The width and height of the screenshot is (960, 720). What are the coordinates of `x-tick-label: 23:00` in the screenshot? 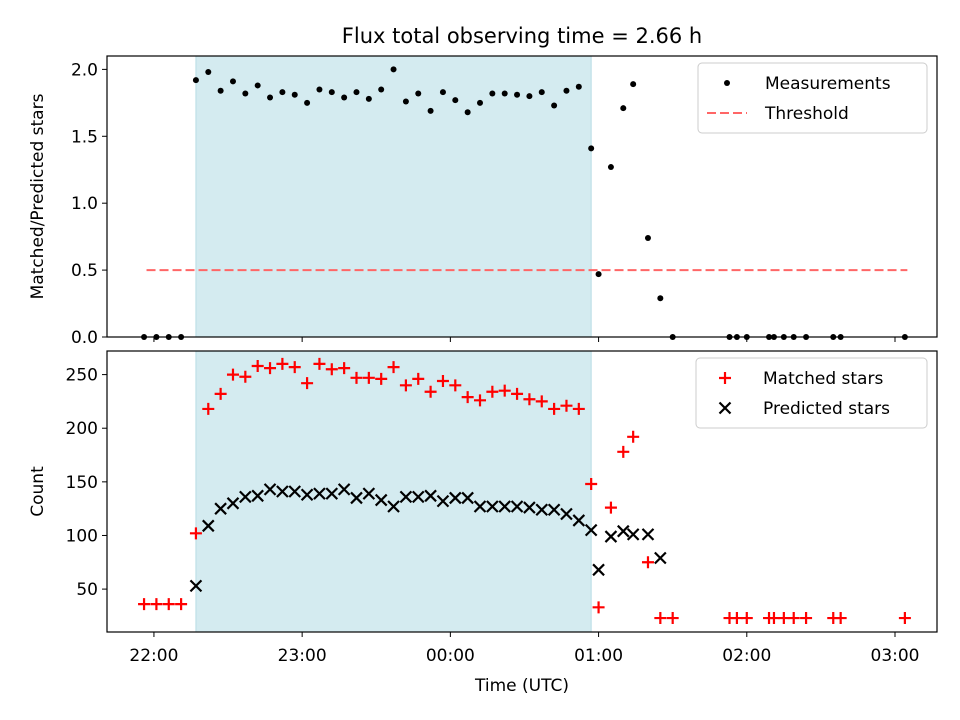 It's located at (302, 656).